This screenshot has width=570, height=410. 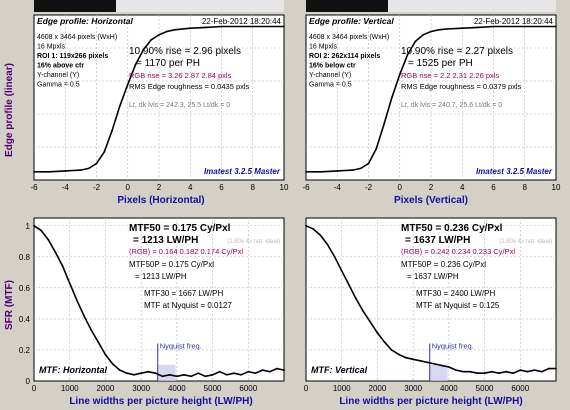 What do you see at coordinates (58, 75) in the screenshot?
I see `info-line: Y-channel (Y)` at bounding box center [58, 75].